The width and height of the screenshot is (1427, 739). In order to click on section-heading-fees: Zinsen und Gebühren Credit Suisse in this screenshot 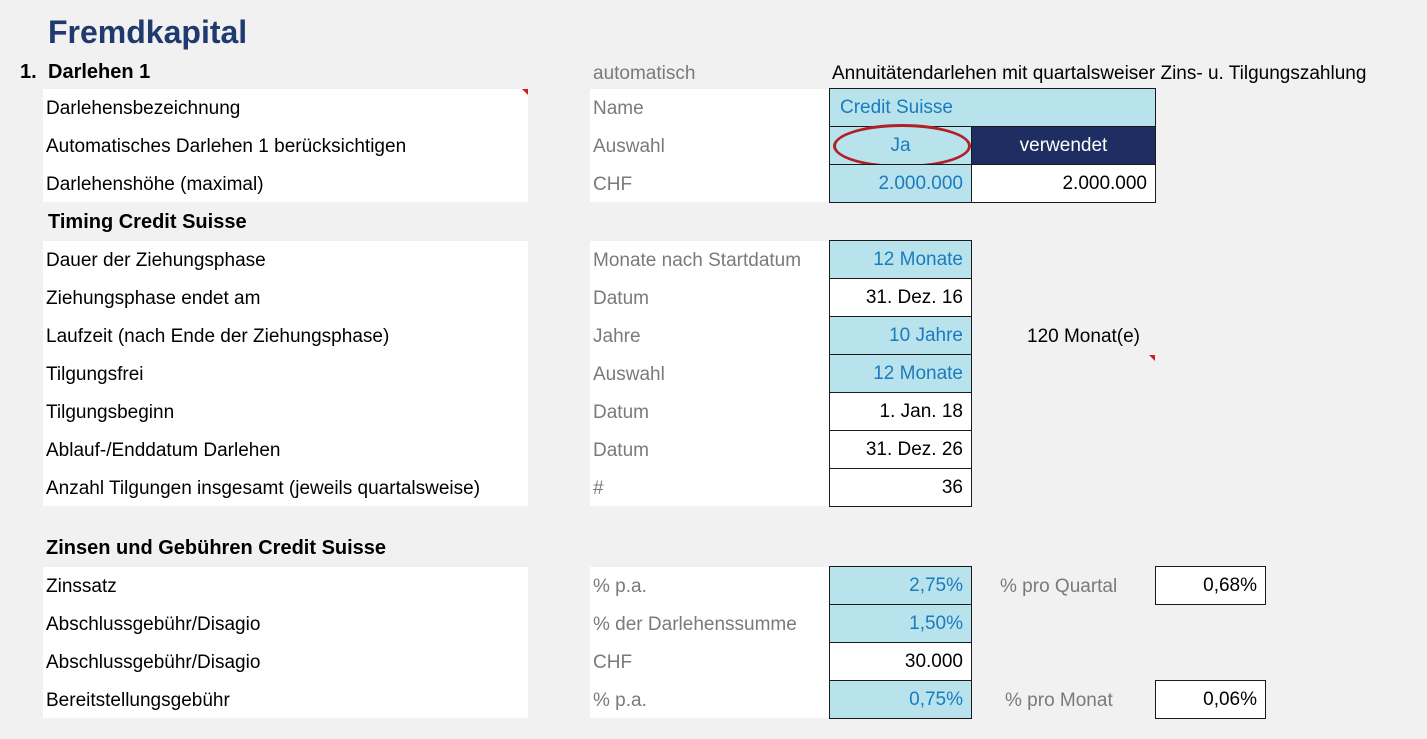, I will do `click(216, 548)`.